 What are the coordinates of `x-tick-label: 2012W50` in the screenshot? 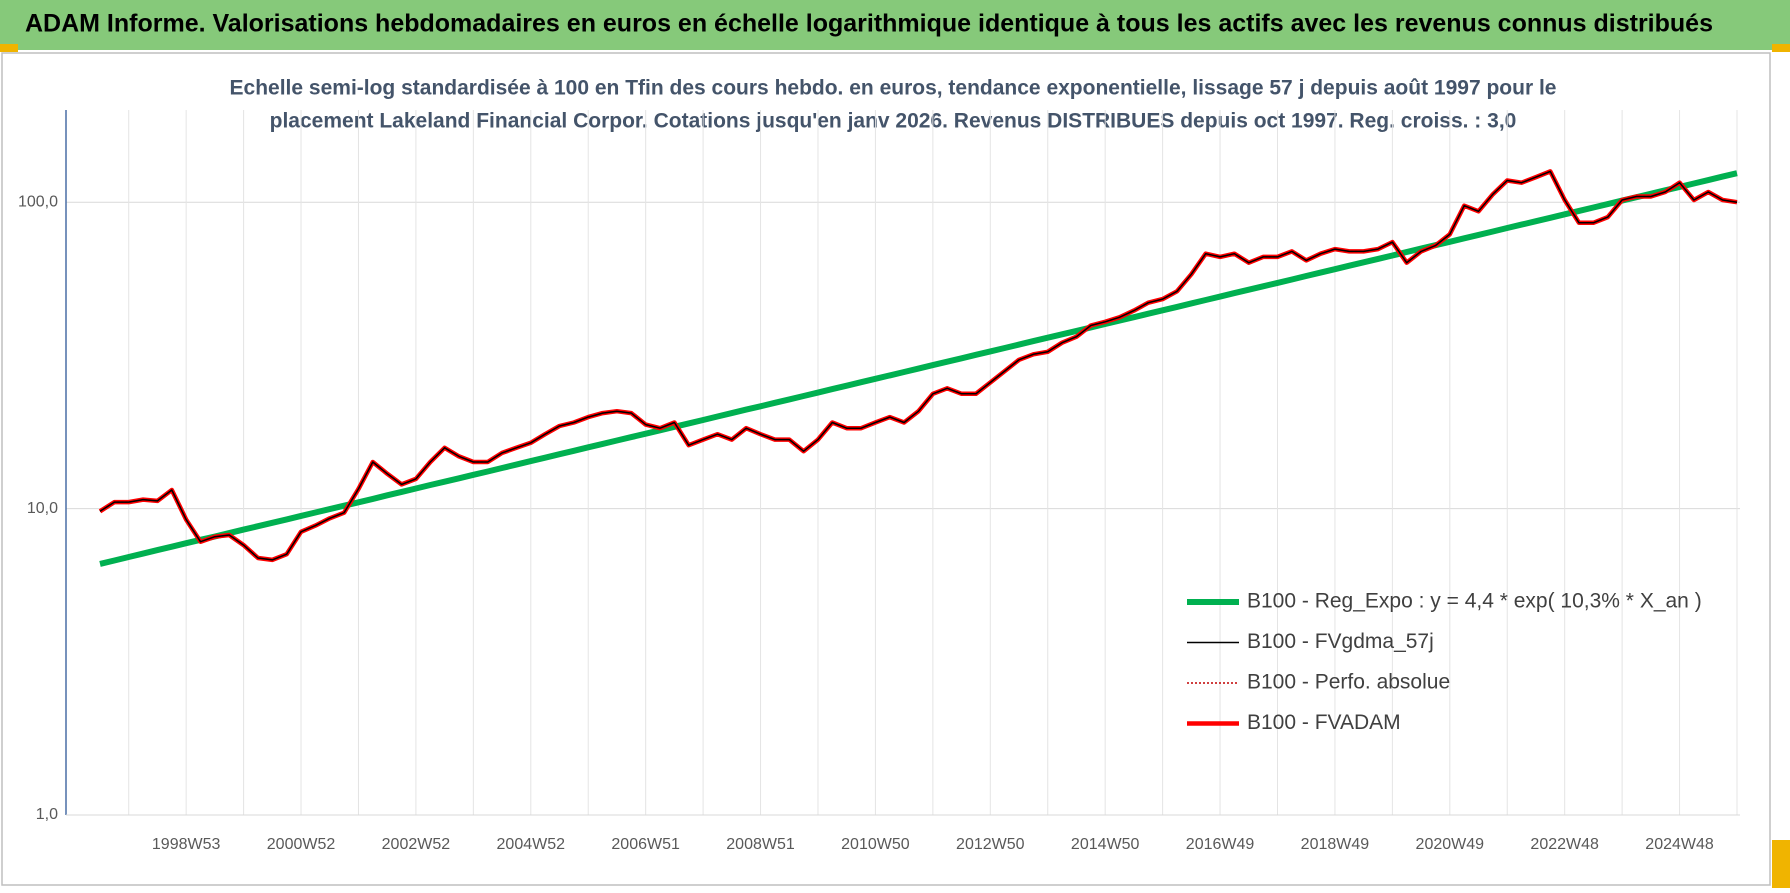 It's located at (990, 844).